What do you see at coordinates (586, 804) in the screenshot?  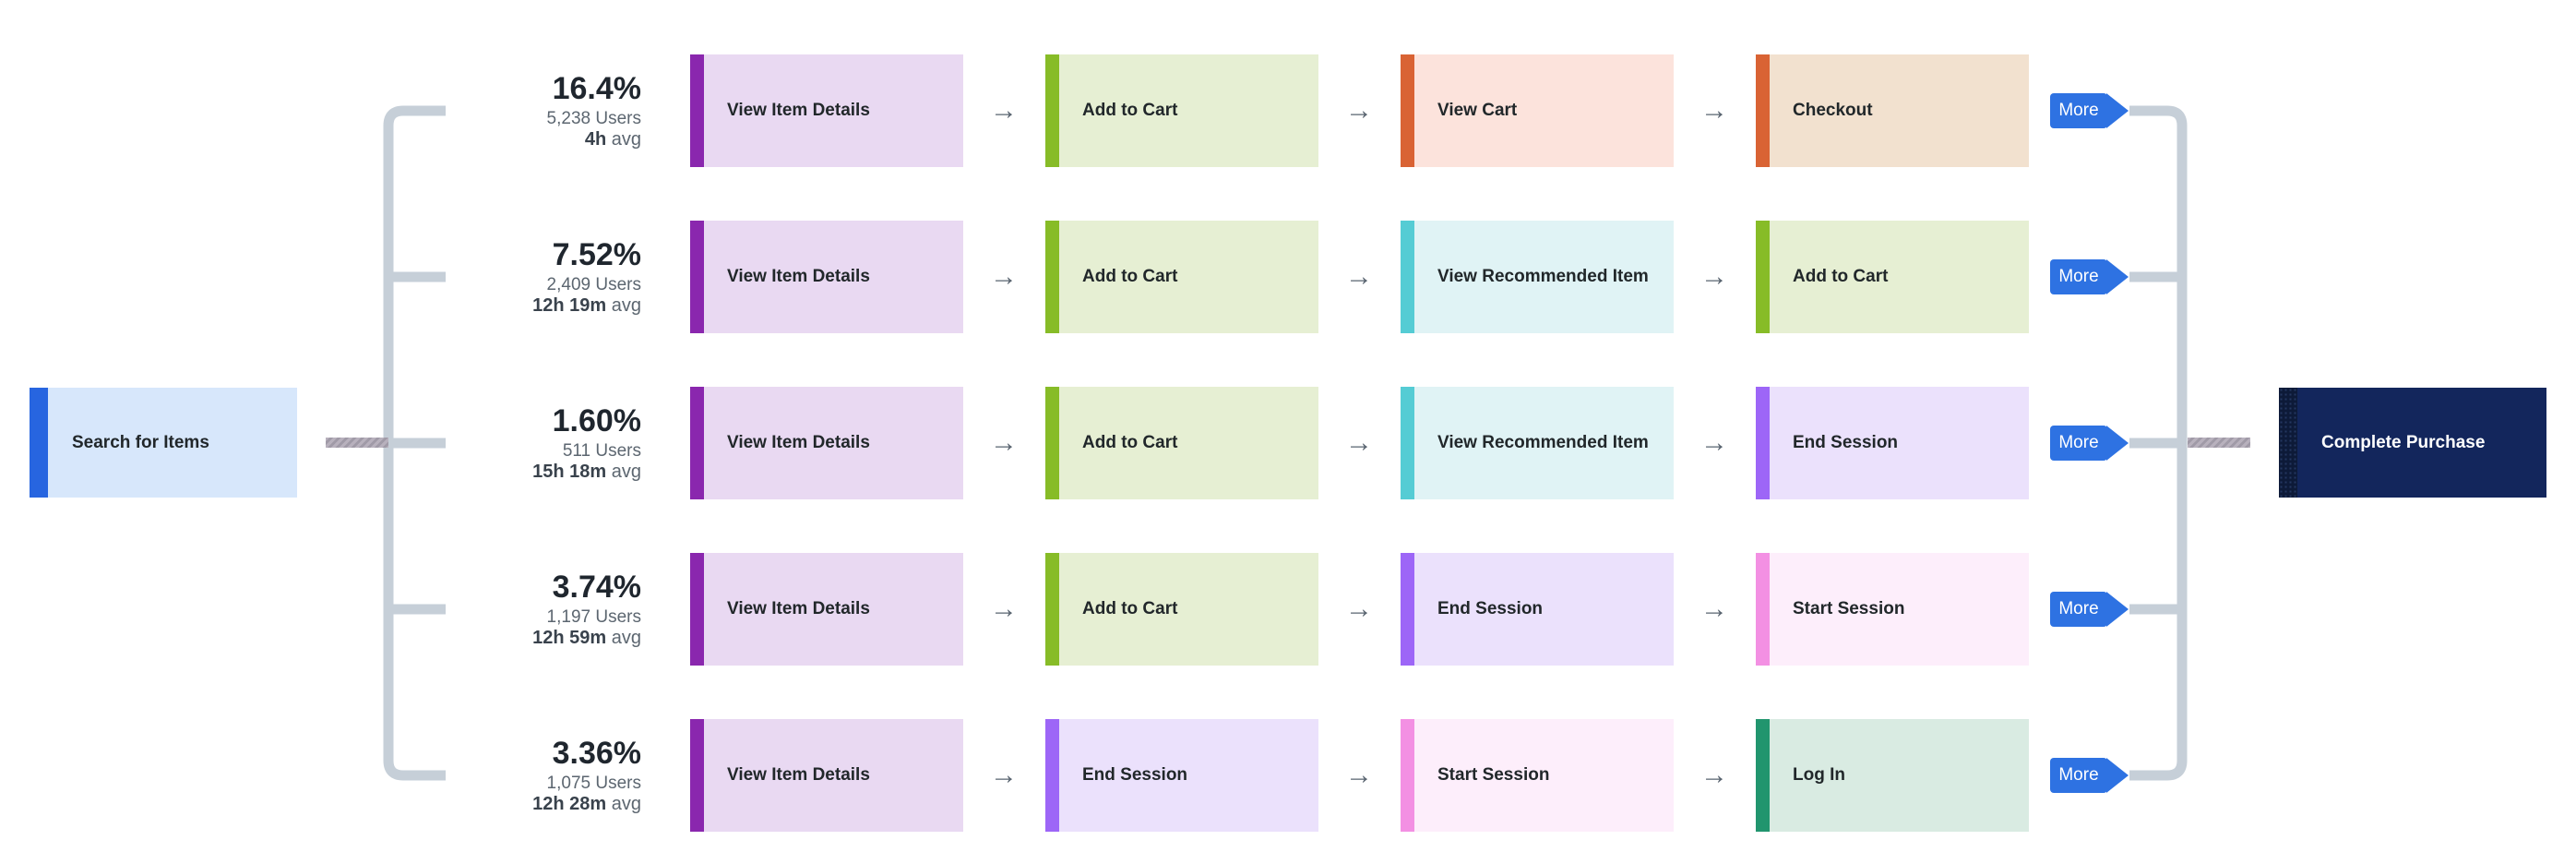 I see `avg-time: 12h 28m avg` at bounding box center [586, 804].